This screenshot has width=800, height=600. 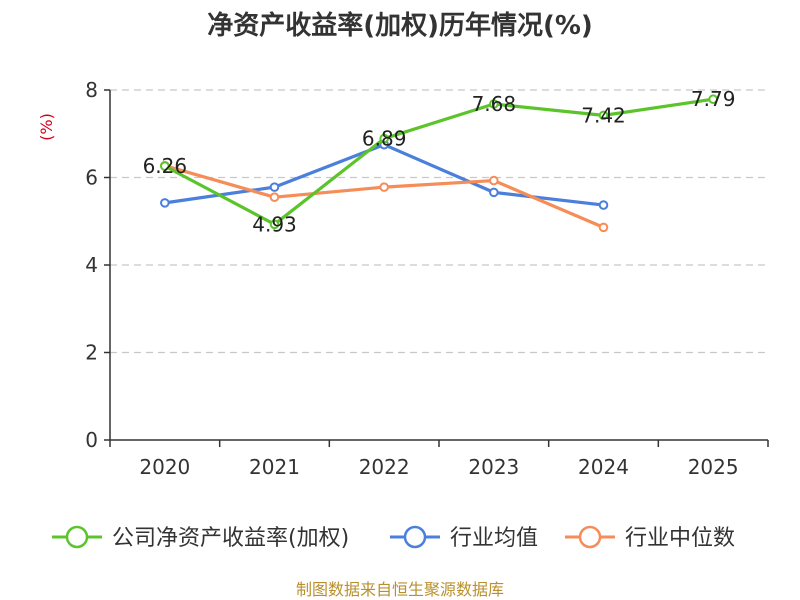 What do you see at coordinates (603, 227) in the screenshot?
I see `series-2-point-2024` at bounding box center [603, 227].